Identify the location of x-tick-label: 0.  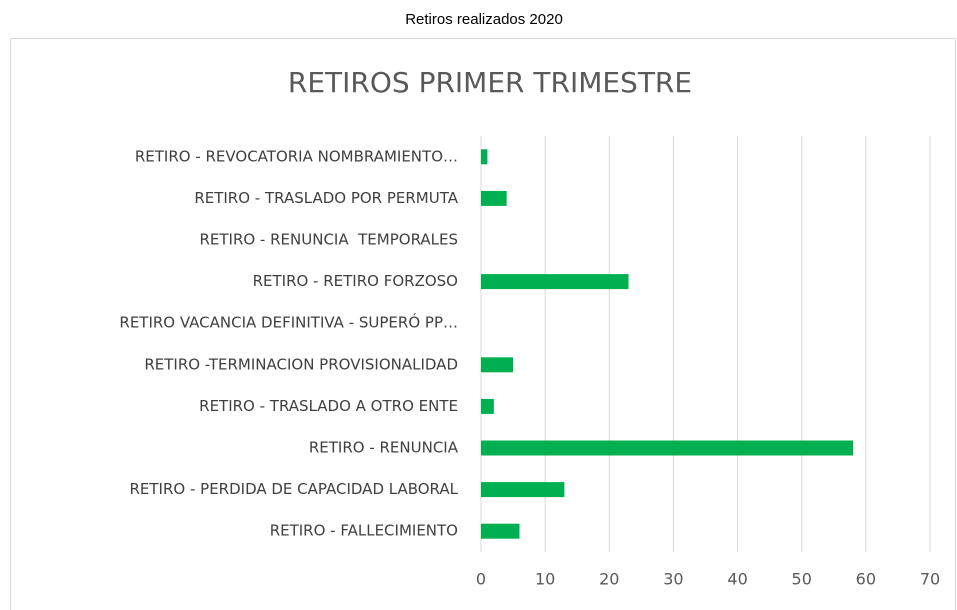
(481, 579).